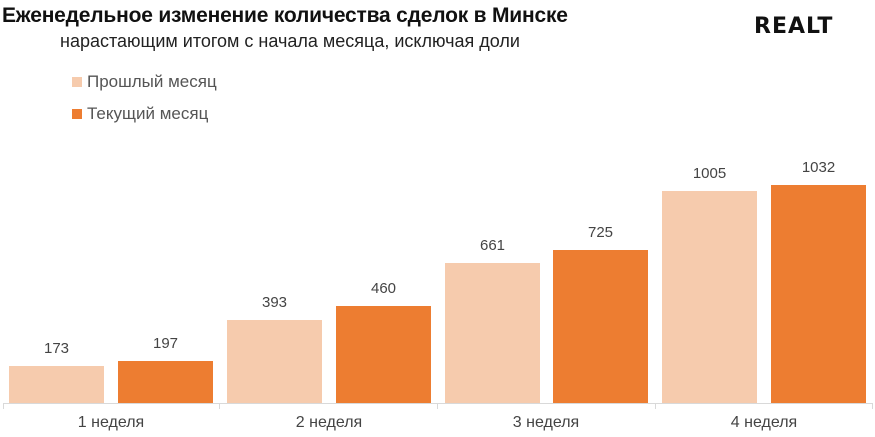 The height and width of the screenshot is (437, 875). Describe the element at coordinates (383, 288) in the screenshot. I see `bar-value-label: 460` at that location.